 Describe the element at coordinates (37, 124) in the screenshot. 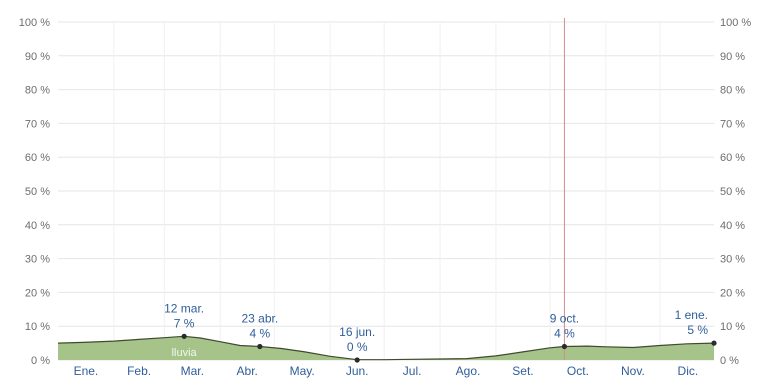

I see `y-tick-label-left: 70 %` at that location.